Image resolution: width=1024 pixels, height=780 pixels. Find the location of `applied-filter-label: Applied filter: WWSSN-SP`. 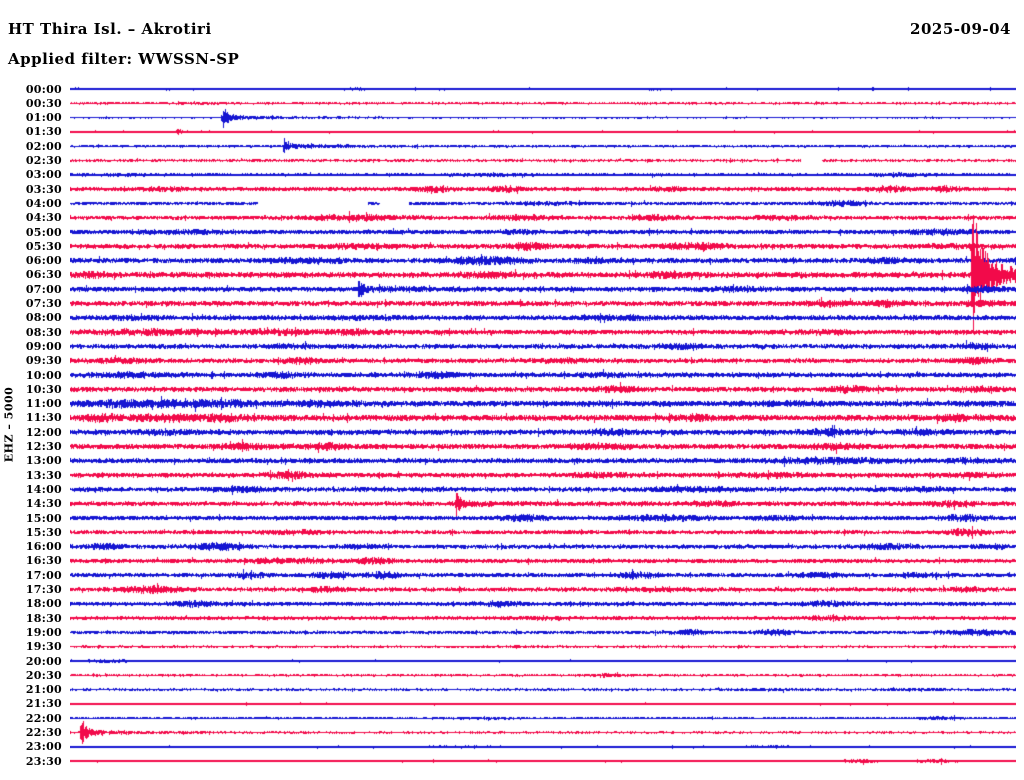

applied-filter-label: Applied filter: WWSSN-SP is located at coordinates (124, 59).